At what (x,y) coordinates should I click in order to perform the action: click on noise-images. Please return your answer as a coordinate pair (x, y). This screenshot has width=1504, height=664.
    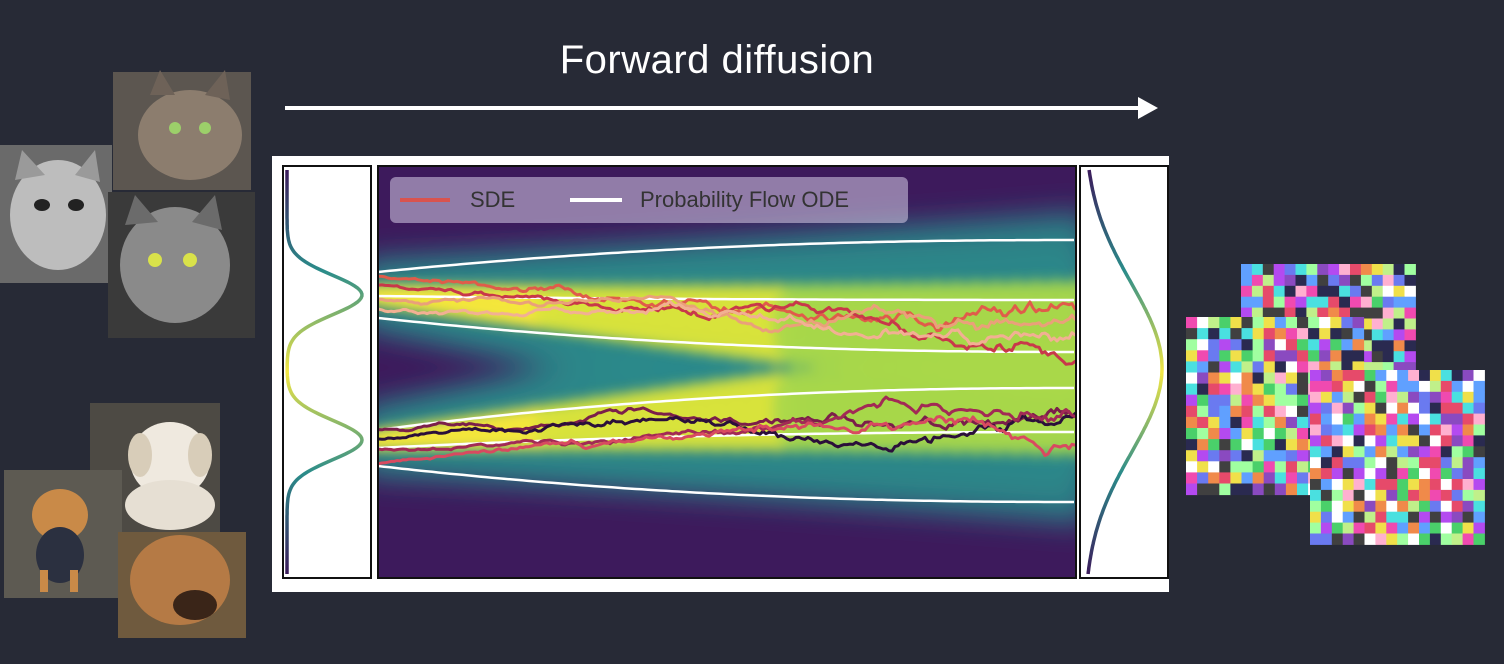
    Looking at the image, I should click on (1335, 404).